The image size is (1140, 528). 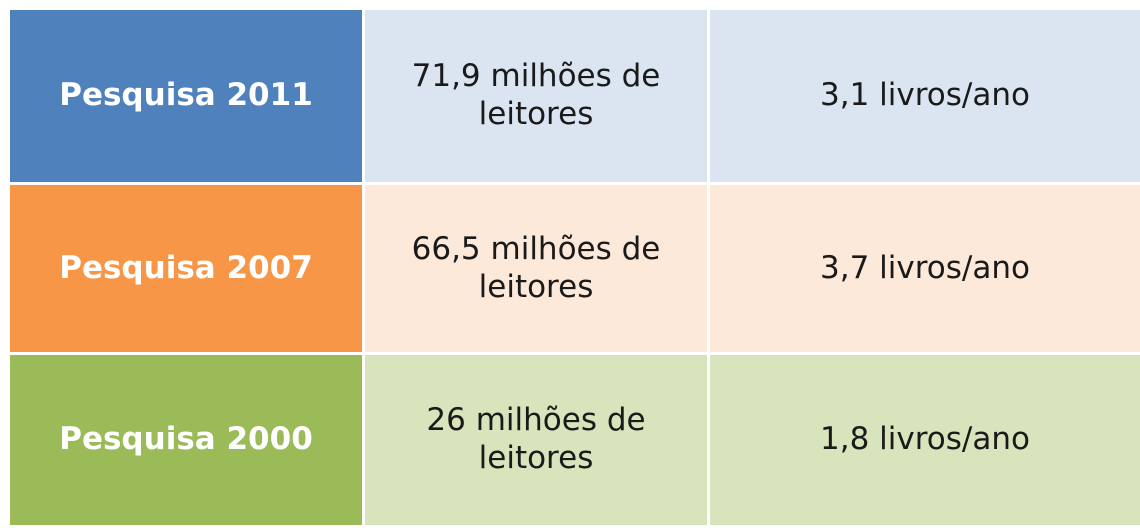 I want to click on row-header: Pesquisa 2000, so click(x=187, y=441).